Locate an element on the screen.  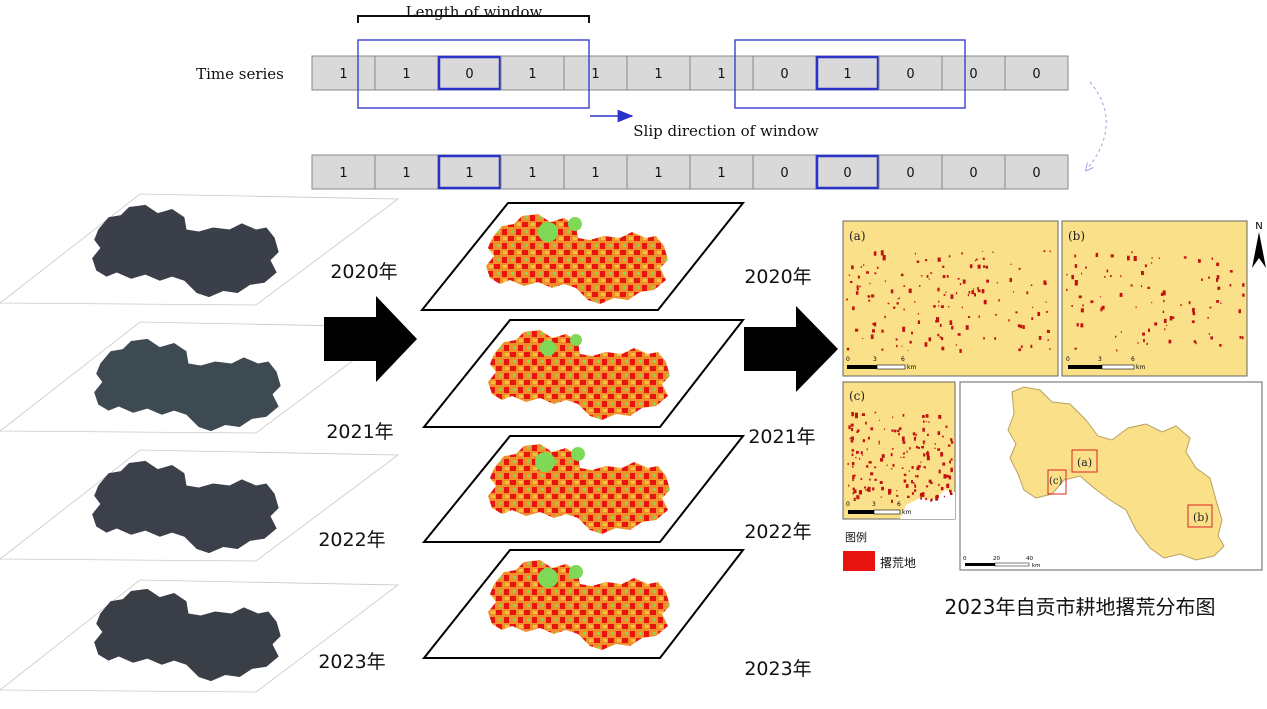
zigong-boundary is located at coordinates (1116, 473).